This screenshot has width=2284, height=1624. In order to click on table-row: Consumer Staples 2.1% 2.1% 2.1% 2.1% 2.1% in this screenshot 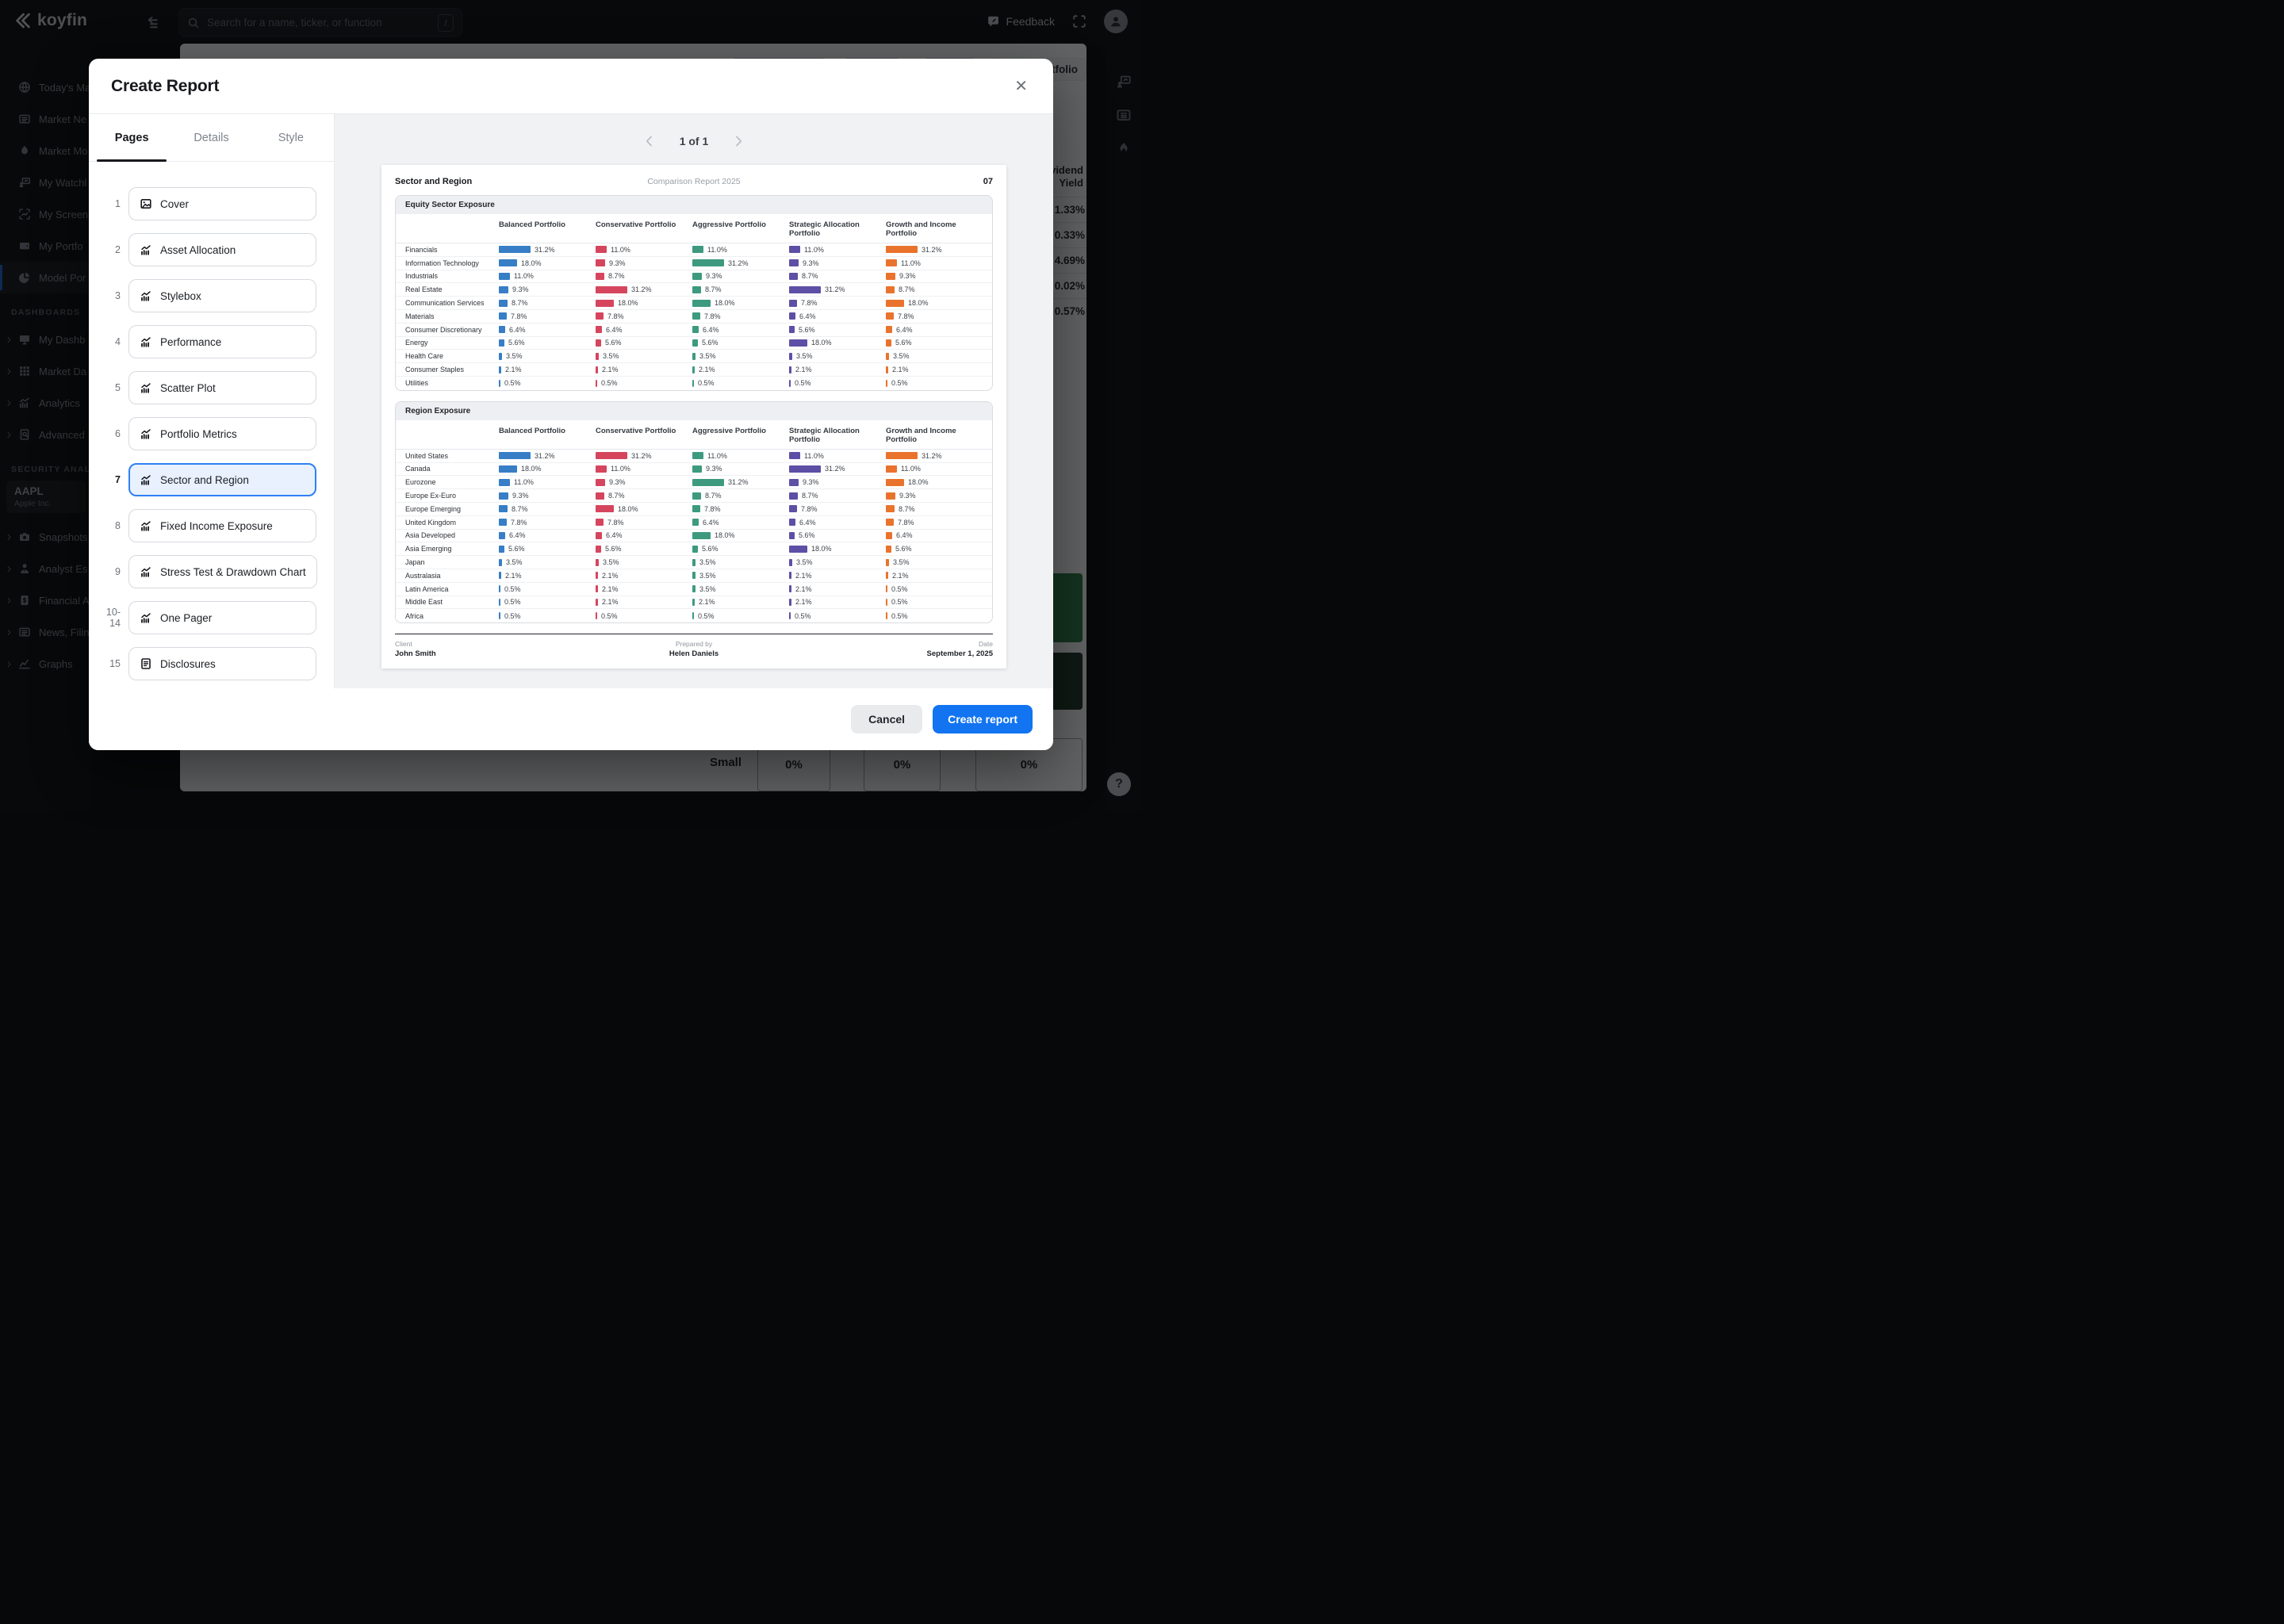, I will do `click(694, 370)`.